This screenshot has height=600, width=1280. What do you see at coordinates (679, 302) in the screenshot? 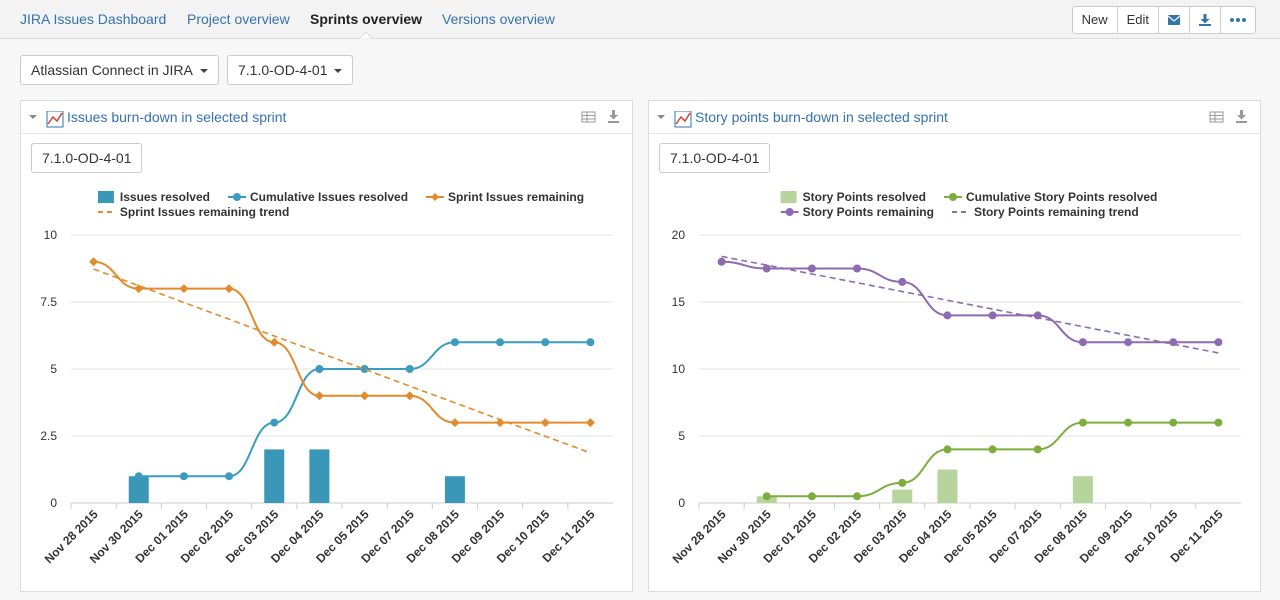
I see `y-tick-label: 15` at bounding box center [679, 302].